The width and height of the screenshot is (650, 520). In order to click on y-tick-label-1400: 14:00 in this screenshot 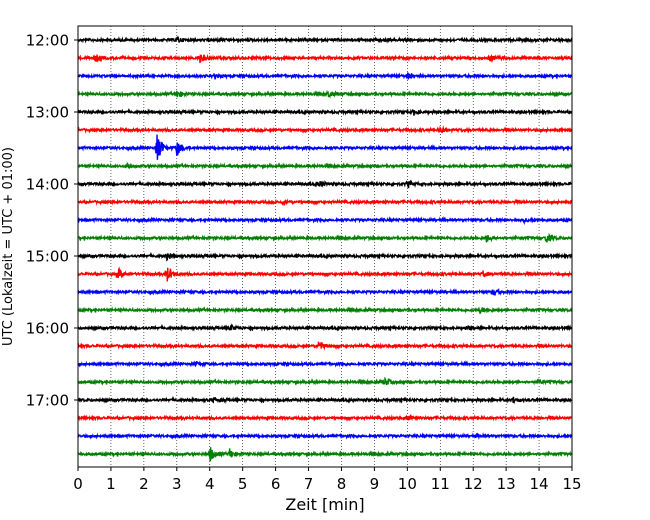, I will do `click(47, 185)`.